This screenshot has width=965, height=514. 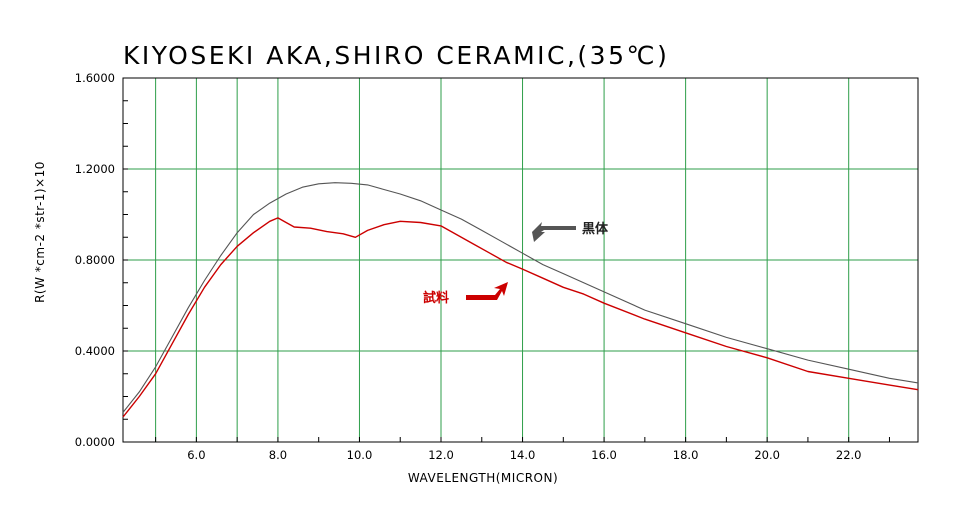 What do you see at coordinates (278, 455) in the screenshot?
I see `x-tick-label: 8.0` at bounding box center [278, 455].